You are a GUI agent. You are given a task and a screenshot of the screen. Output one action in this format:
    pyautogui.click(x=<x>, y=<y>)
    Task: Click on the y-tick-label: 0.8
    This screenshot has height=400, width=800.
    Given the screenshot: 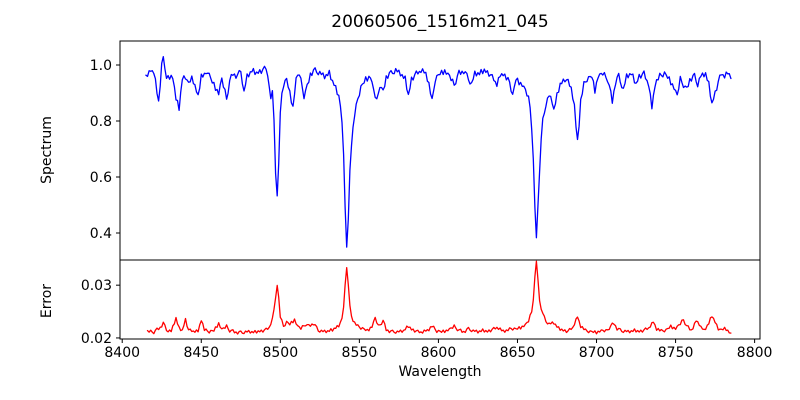 What is the action you would take?
    pyautogui.click(x=101, y=122)
    